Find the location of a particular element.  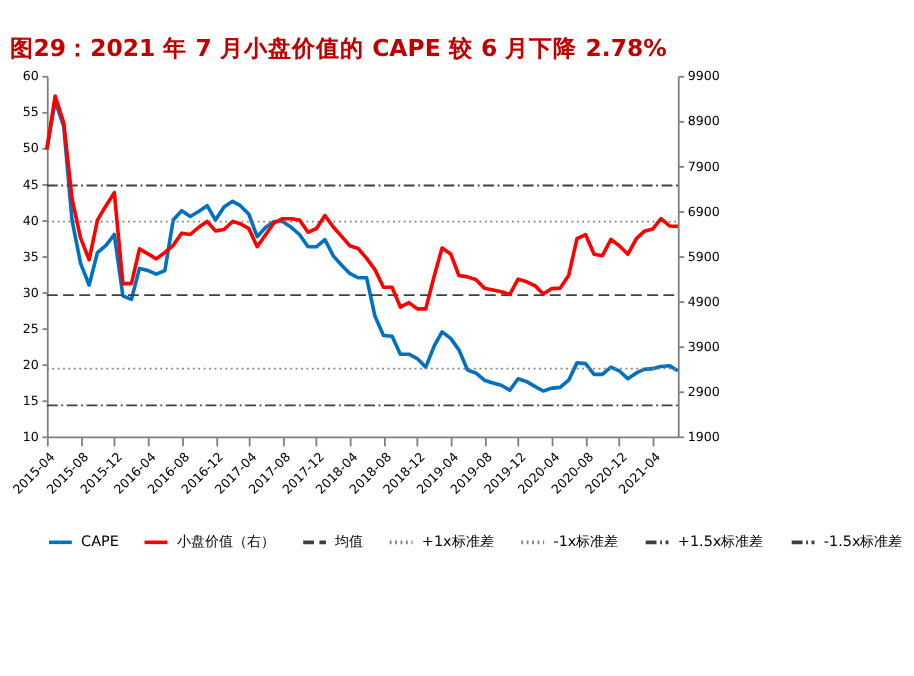

chart-title: 图29：2021 年 7 月小盘价值的 CAPE 较 6 月下降 2.78% is located at coordinates (338, 48).